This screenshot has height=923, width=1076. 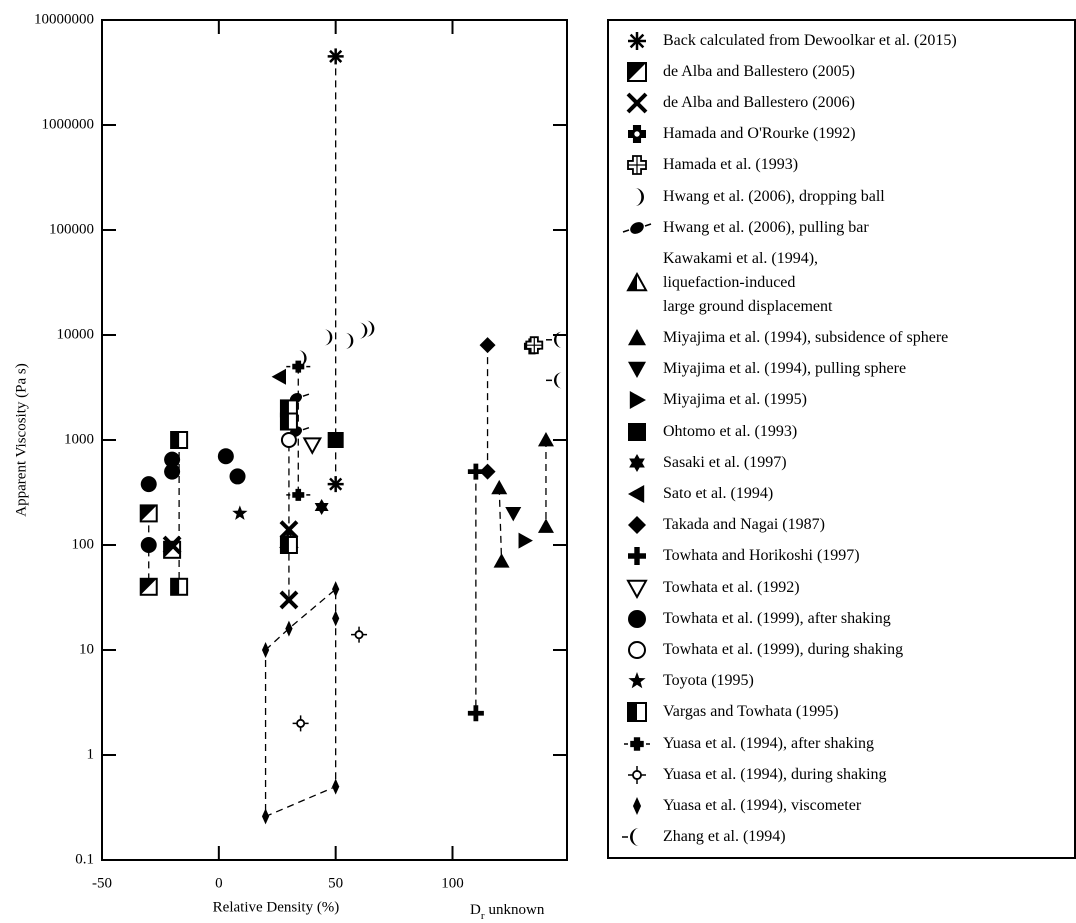 I want to click on unknown-label: Dr unknown, so click(x=507, y=911).